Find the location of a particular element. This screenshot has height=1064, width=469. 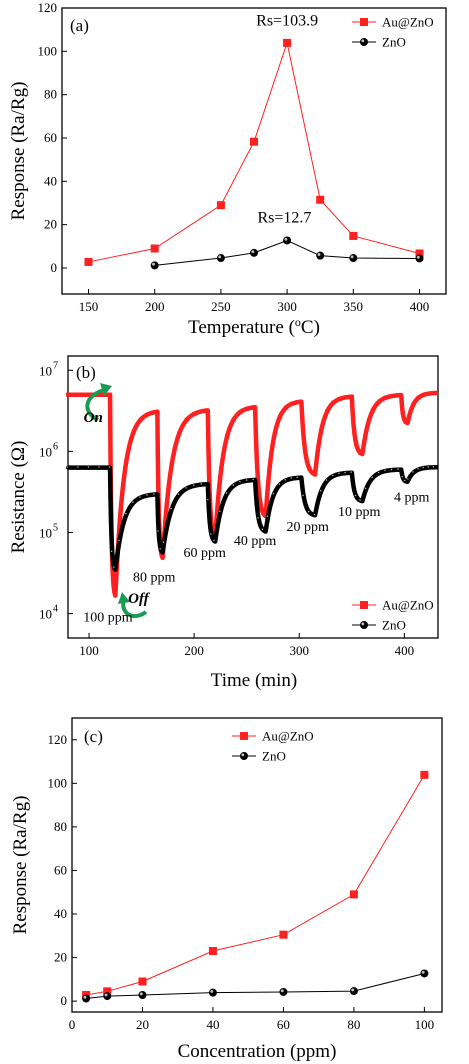

x-tick-label-a-3: 300 is located at coordinates (287, 306).